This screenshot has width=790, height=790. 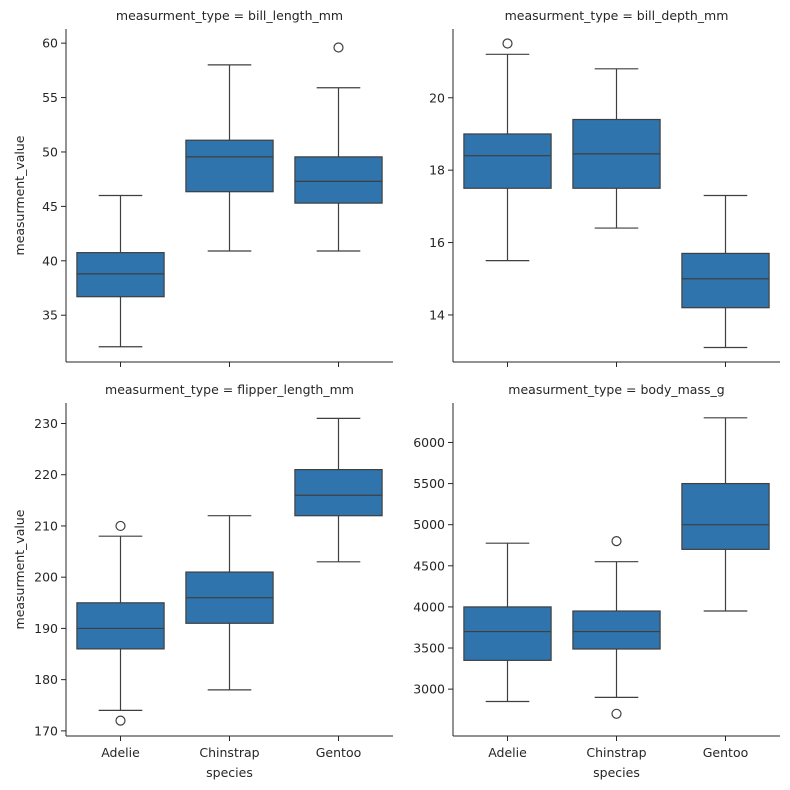 I want to click on y-tick-label: 50, so click(x=50, y=151).